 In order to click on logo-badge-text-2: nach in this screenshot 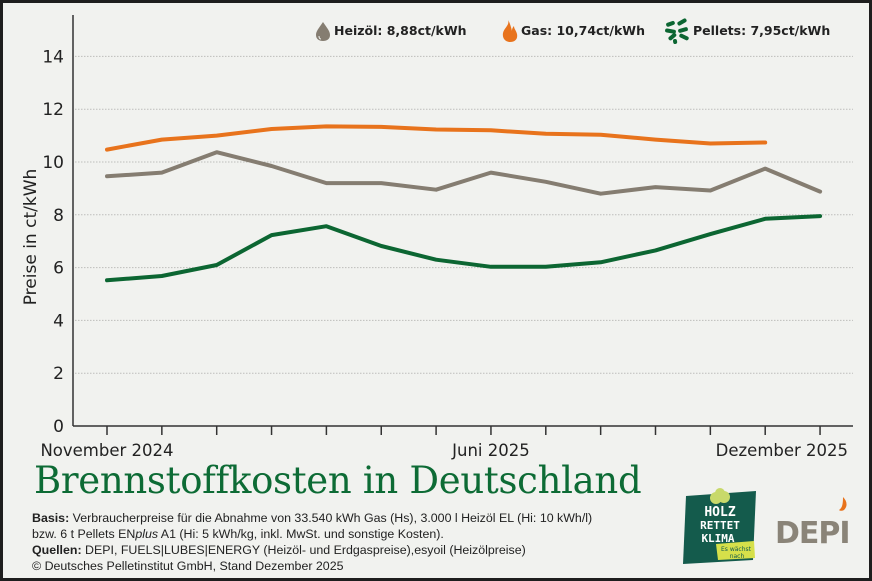, I will do `click(737, 556)`.